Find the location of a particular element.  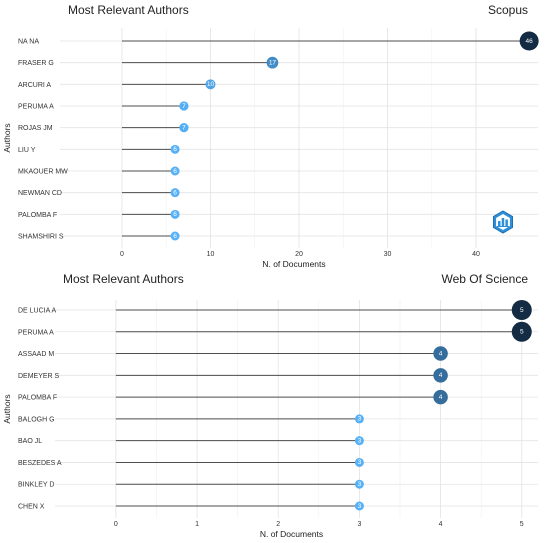

y-tick-label: ASSAAD M is located at coordinates (36, 354).